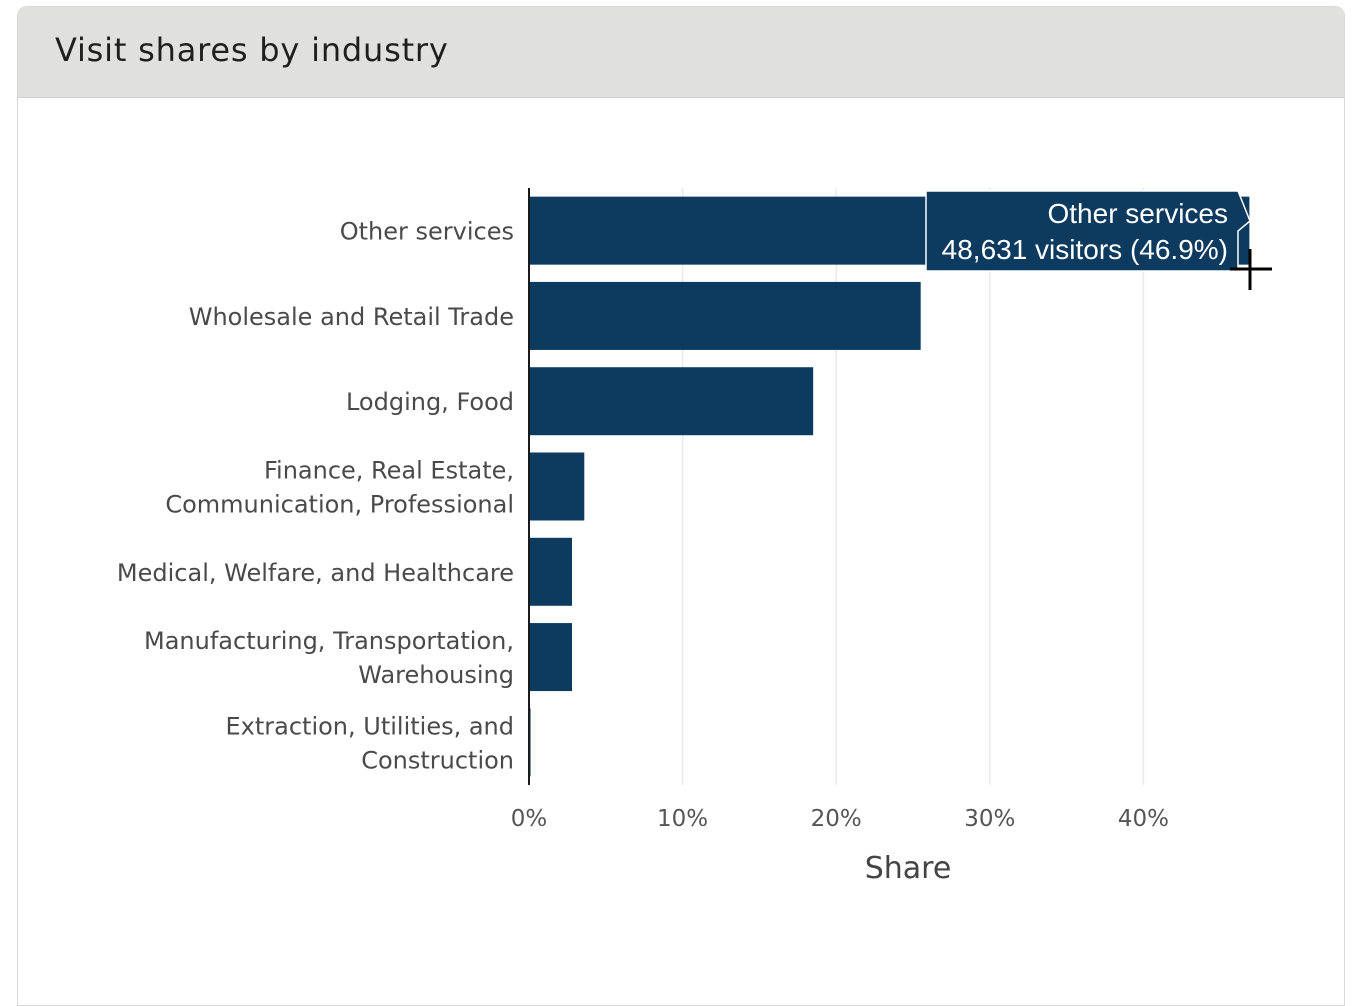 The width and height of the screenshot is (1354, 1006). Describe the element at coordinates (908, 868) in the screenshot. I see `x-axis-title: Share` at that location.